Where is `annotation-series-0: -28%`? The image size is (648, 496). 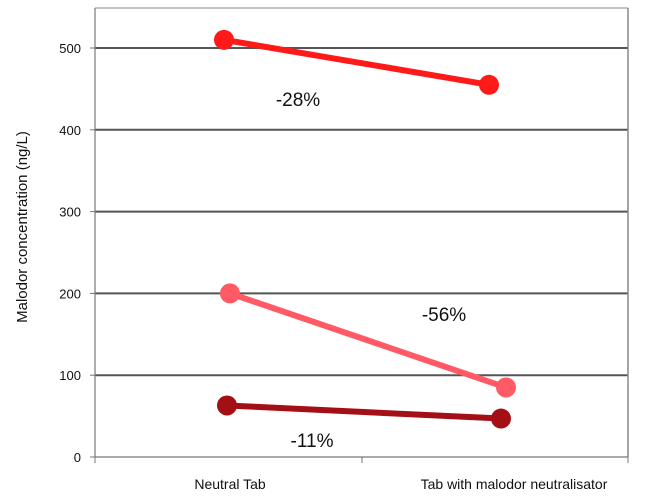 annotation-series-0: -28% is located at coordinates (298, 100).